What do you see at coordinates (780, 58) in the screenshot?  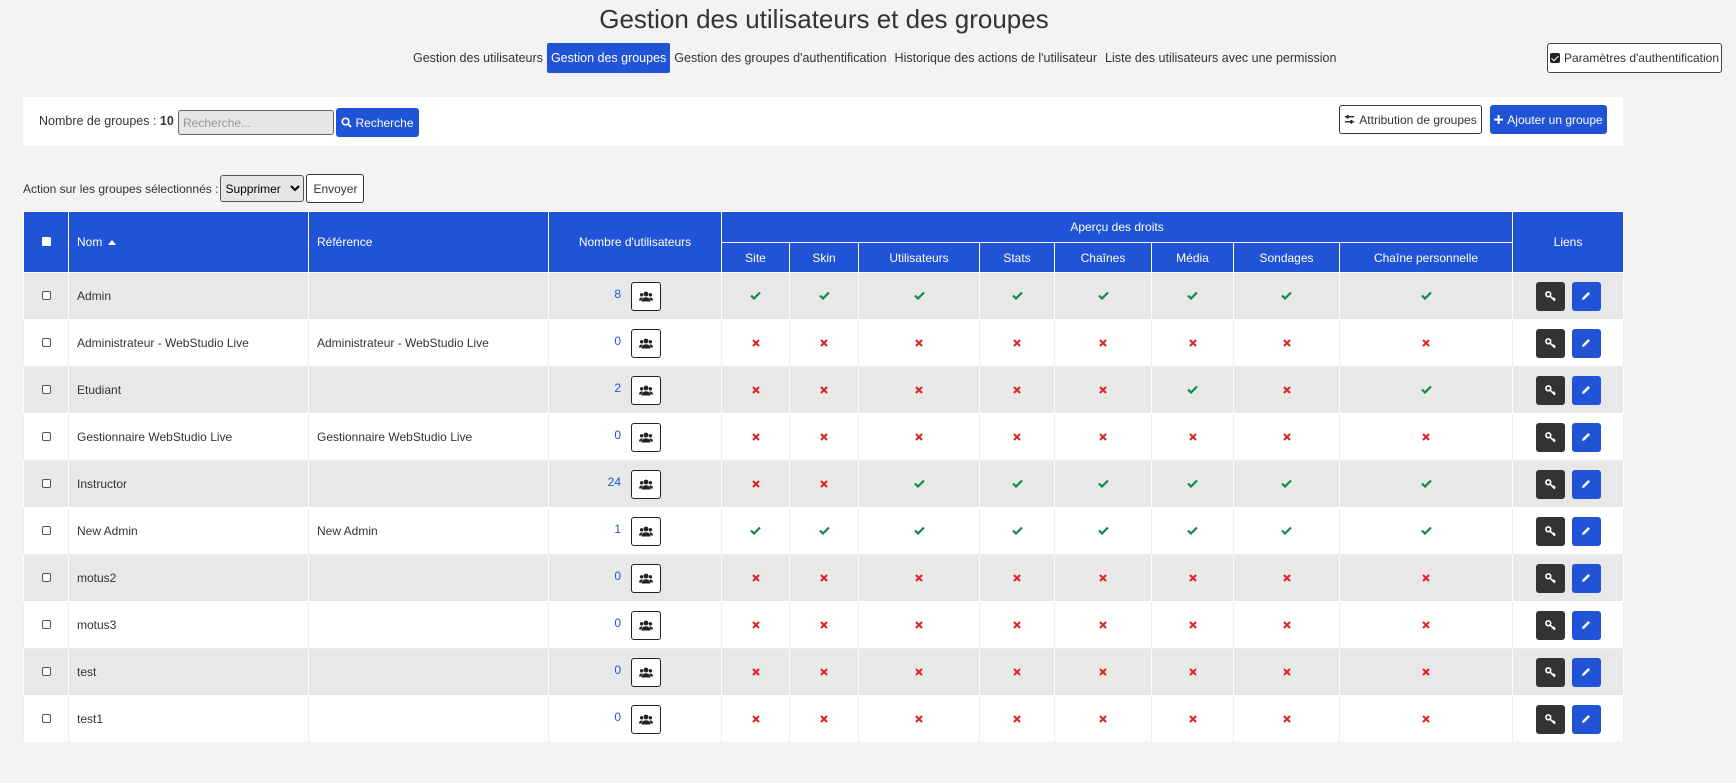 I see `tab-auth-groups: Gestion des groupes d'authentification` at bounding box center [780, 58].